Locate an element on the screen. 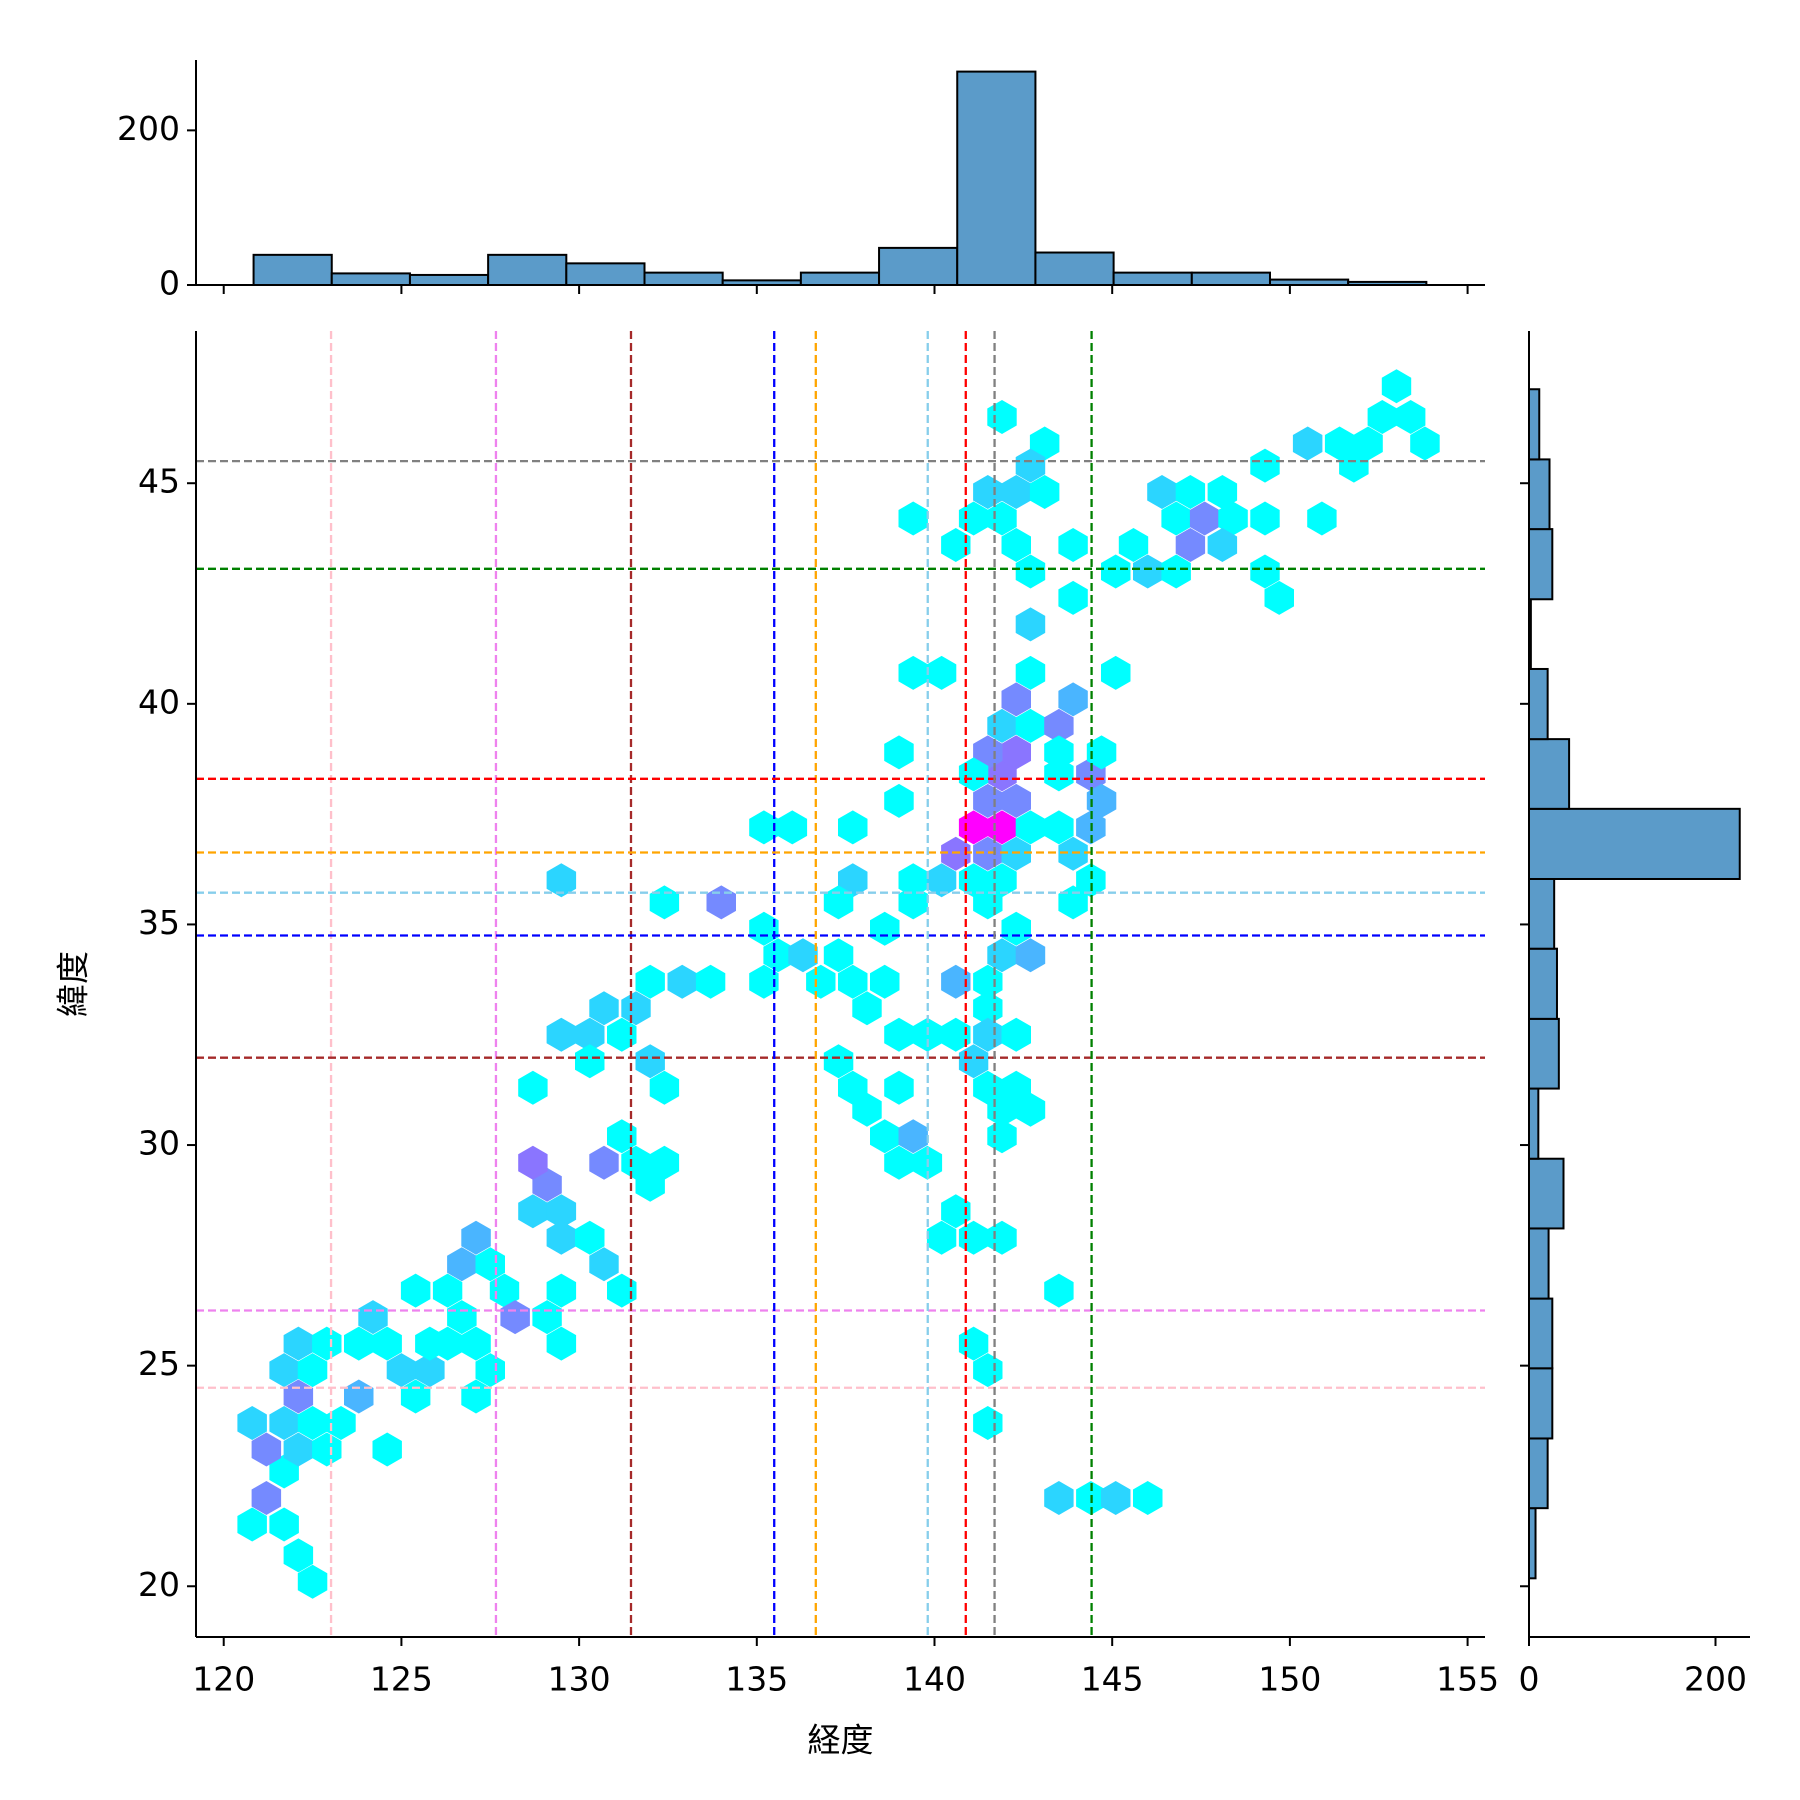 This screenshot has width=1800, height=1800. y-tick-label: 45 is located at coordinates (159, 481).